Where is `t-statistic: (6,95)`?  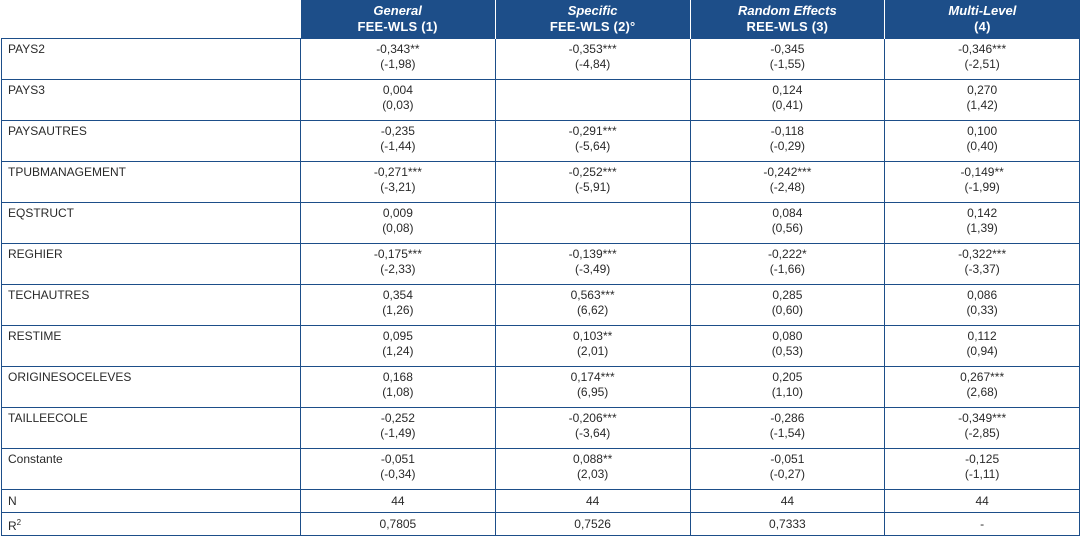 t-statistic: (6,95) is located at coordinates (592, 392).